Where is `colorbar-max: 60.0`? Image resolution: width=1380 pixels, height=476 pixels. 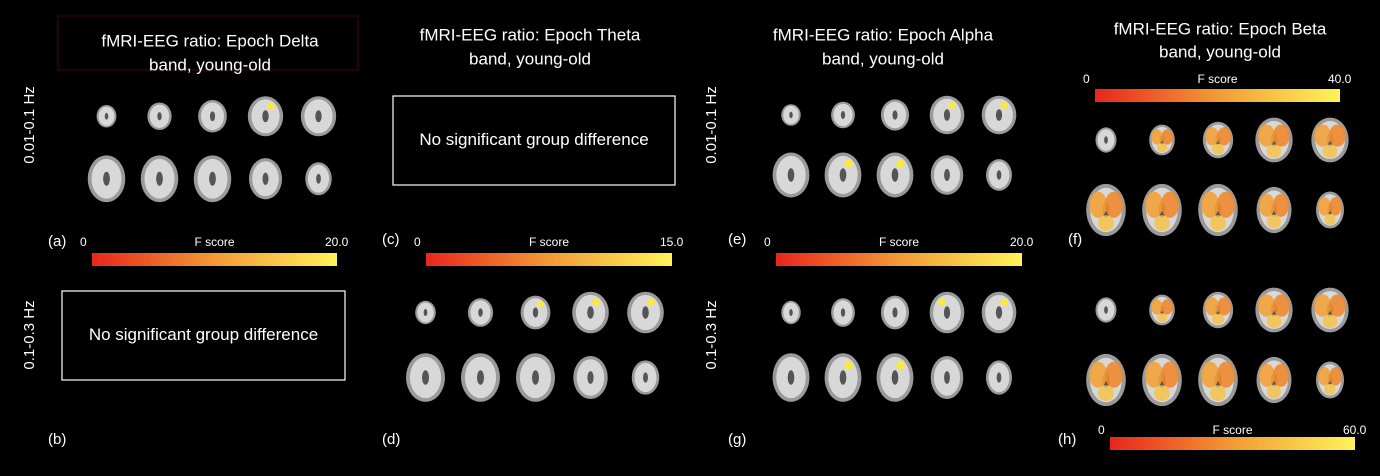 colorbar-max: 60.0 is located at coordinates (1355, 430).